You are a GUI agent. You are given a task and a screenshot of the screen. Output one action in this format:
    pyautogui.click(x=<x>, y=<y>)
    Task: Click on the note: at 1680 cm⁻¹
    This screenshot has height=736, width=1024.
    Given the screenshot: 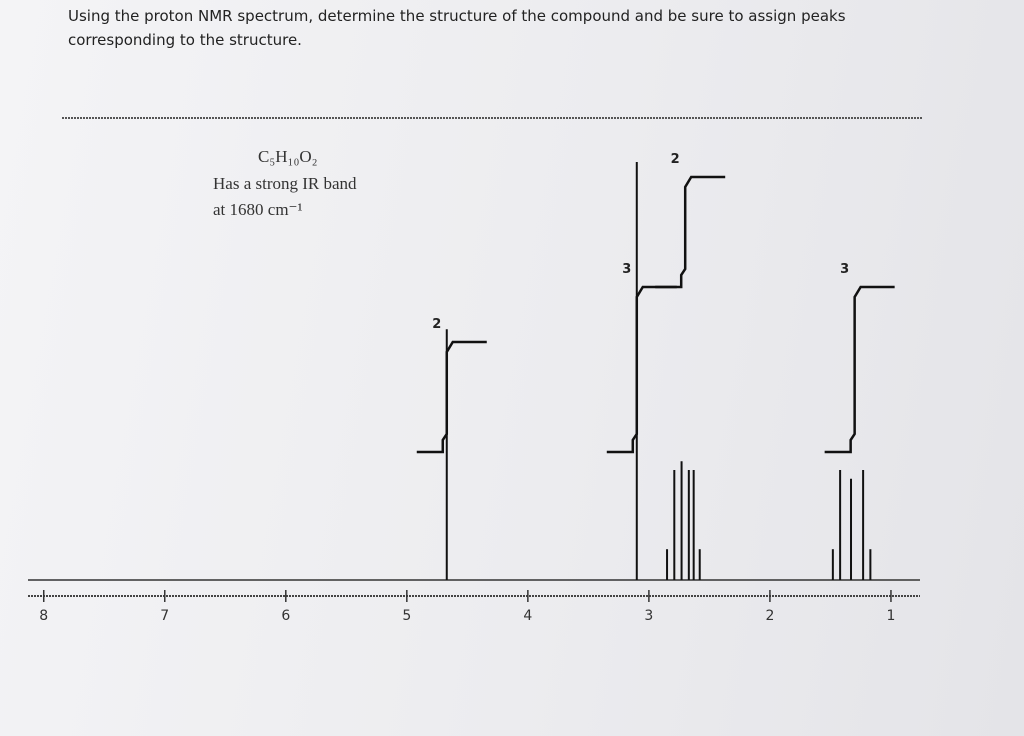 What is the action you would take?
    pyautogui.click(x=258, y=209)
    